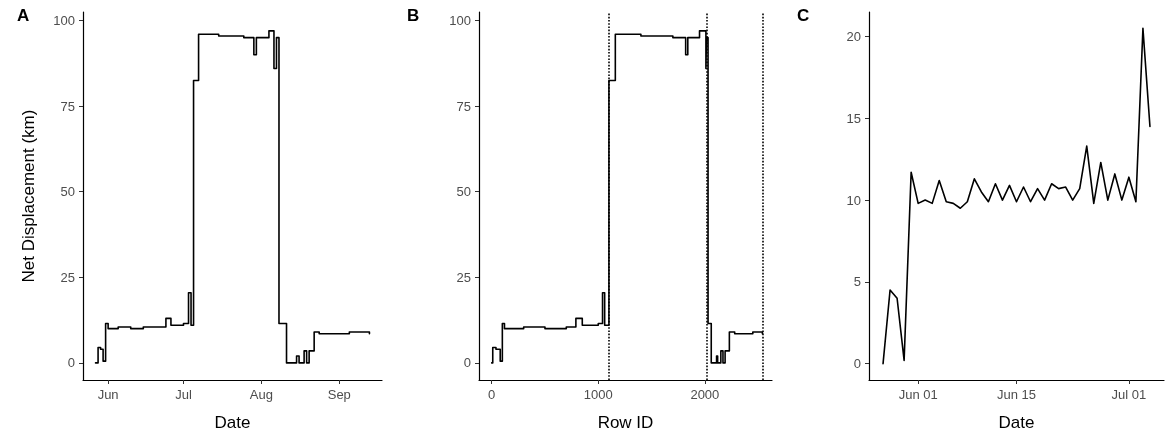 This screenshot has height=436, width=1172. What do you see at coordinates (492, 394) in the screenshot?
I see `x-tick-label: 0` at bounding box center [492, 394].